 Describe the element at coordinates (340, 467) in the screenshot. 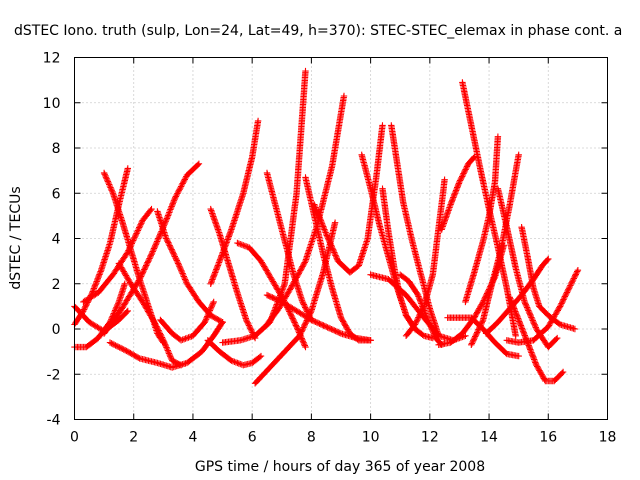

I see `x-axis-label: GPS time / hours of day 365 of year 2008` at that location.